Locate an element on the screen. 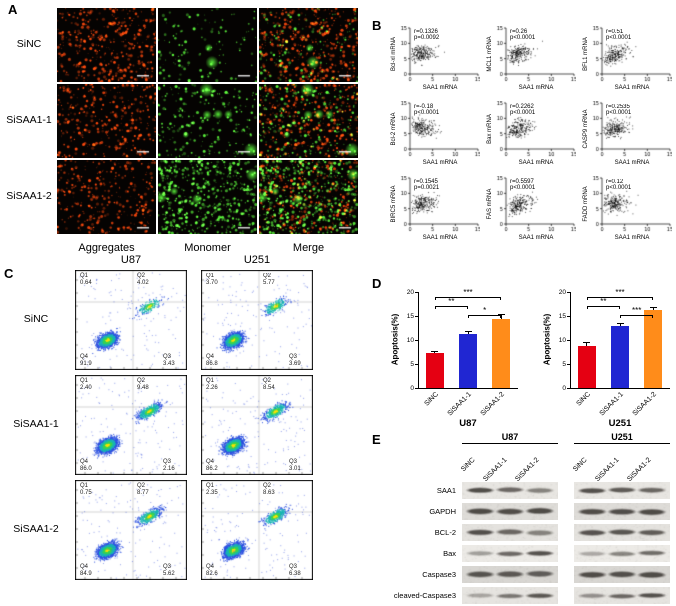 The image size is (676, 606). y-axis-label: FADD mRNA is located at coordinates (586, 204).